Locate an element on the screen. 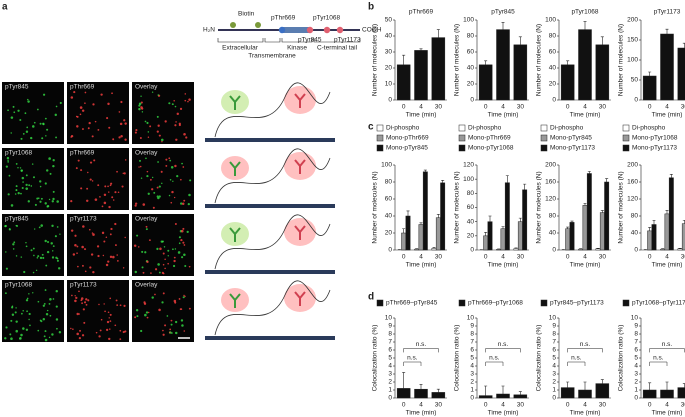 This screenshot has width=685, height=417. legend-label: Mono-pTyr1173 is located at coordinates (572, 148).